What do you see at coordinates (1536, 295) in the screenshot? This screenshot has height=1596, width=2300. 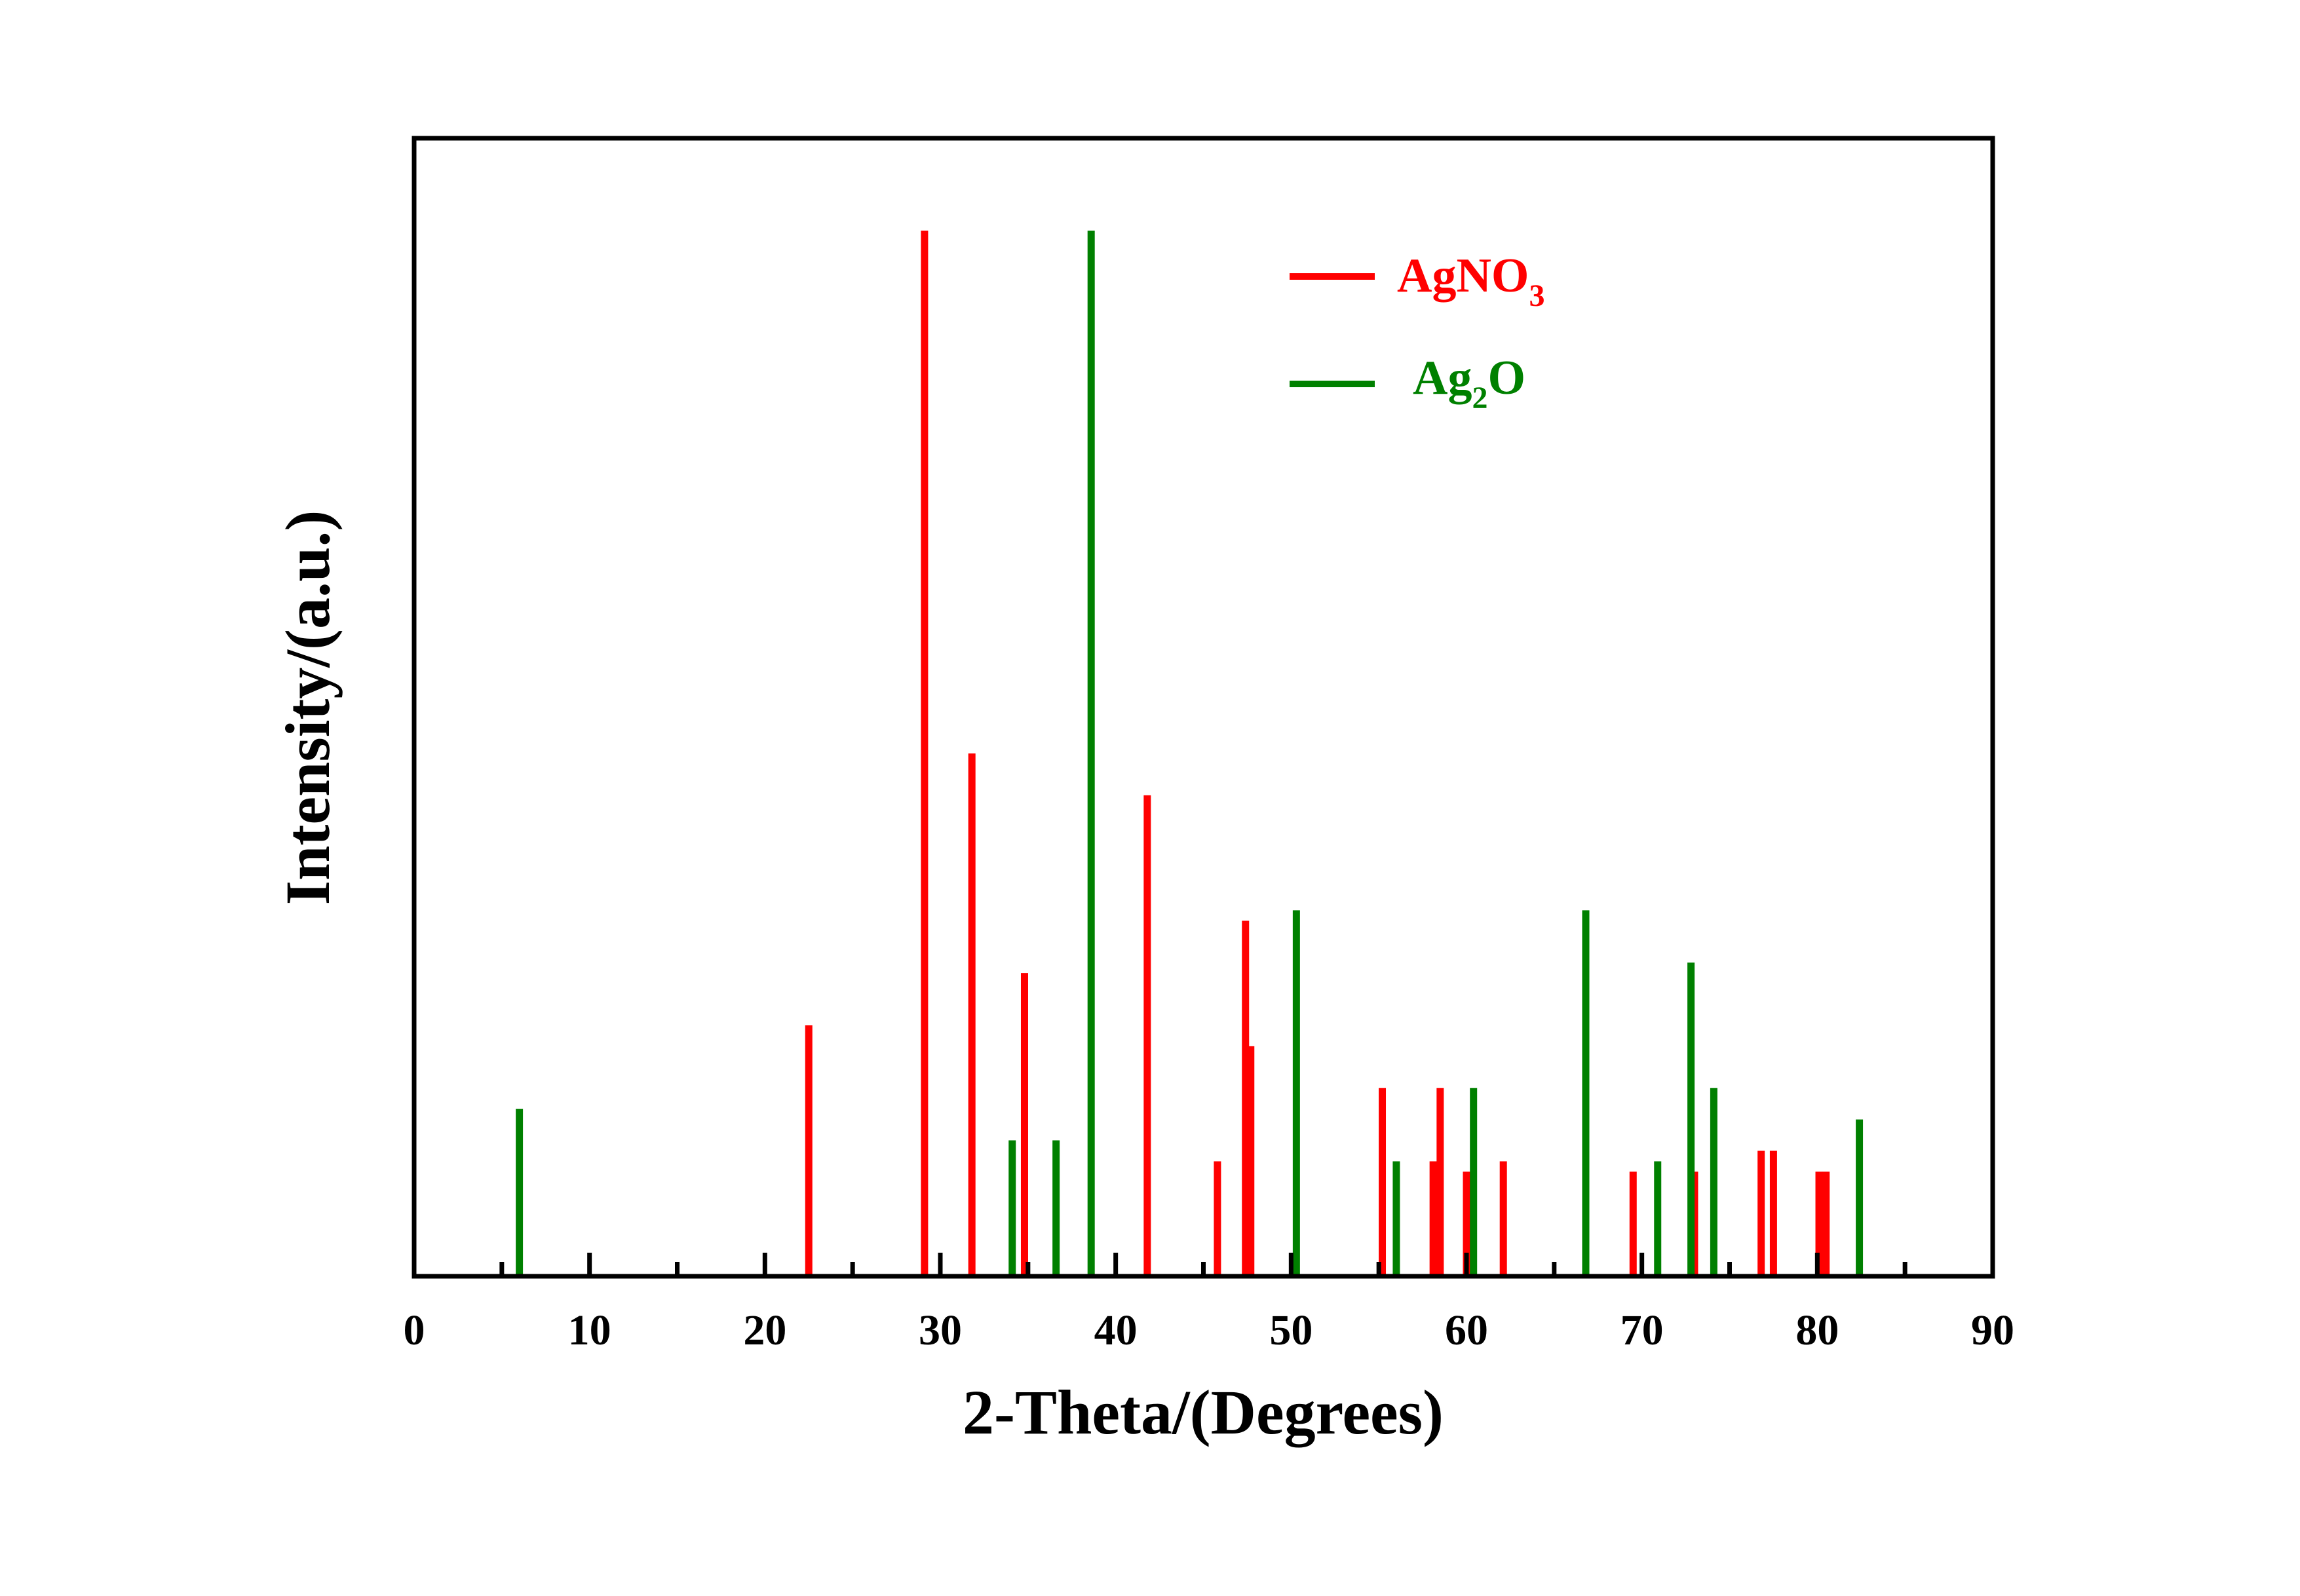 I see `legend-text-subscript: 3` at bounding box center [1536, 295].